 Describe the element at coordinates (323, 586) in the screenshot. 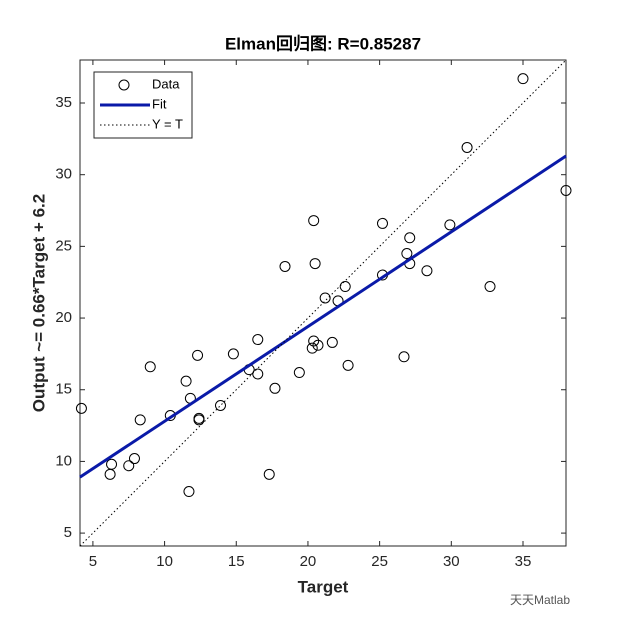

I see `x-axis-label: Target` at that location.